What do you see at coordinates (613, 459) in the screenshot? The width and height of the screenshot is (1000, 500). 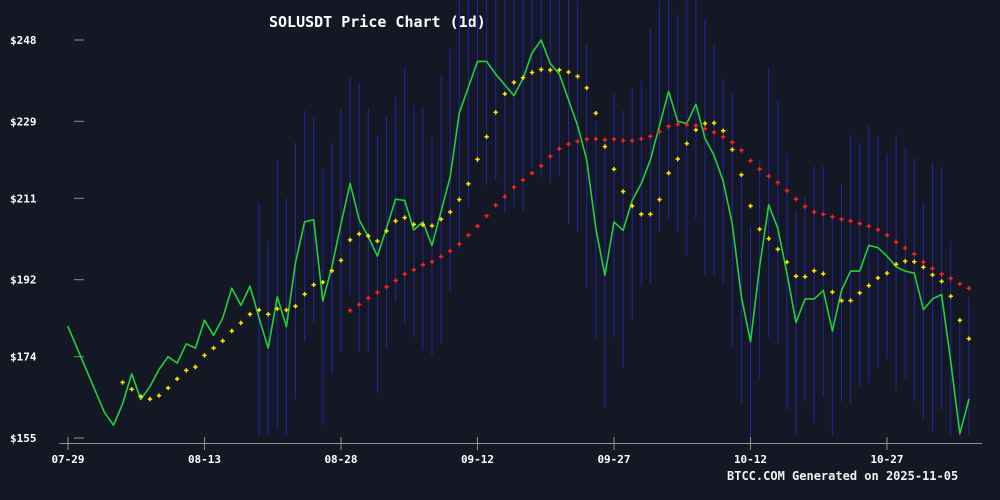 I see `x-tick-label: 09-27` at bounding box center [613, 459].